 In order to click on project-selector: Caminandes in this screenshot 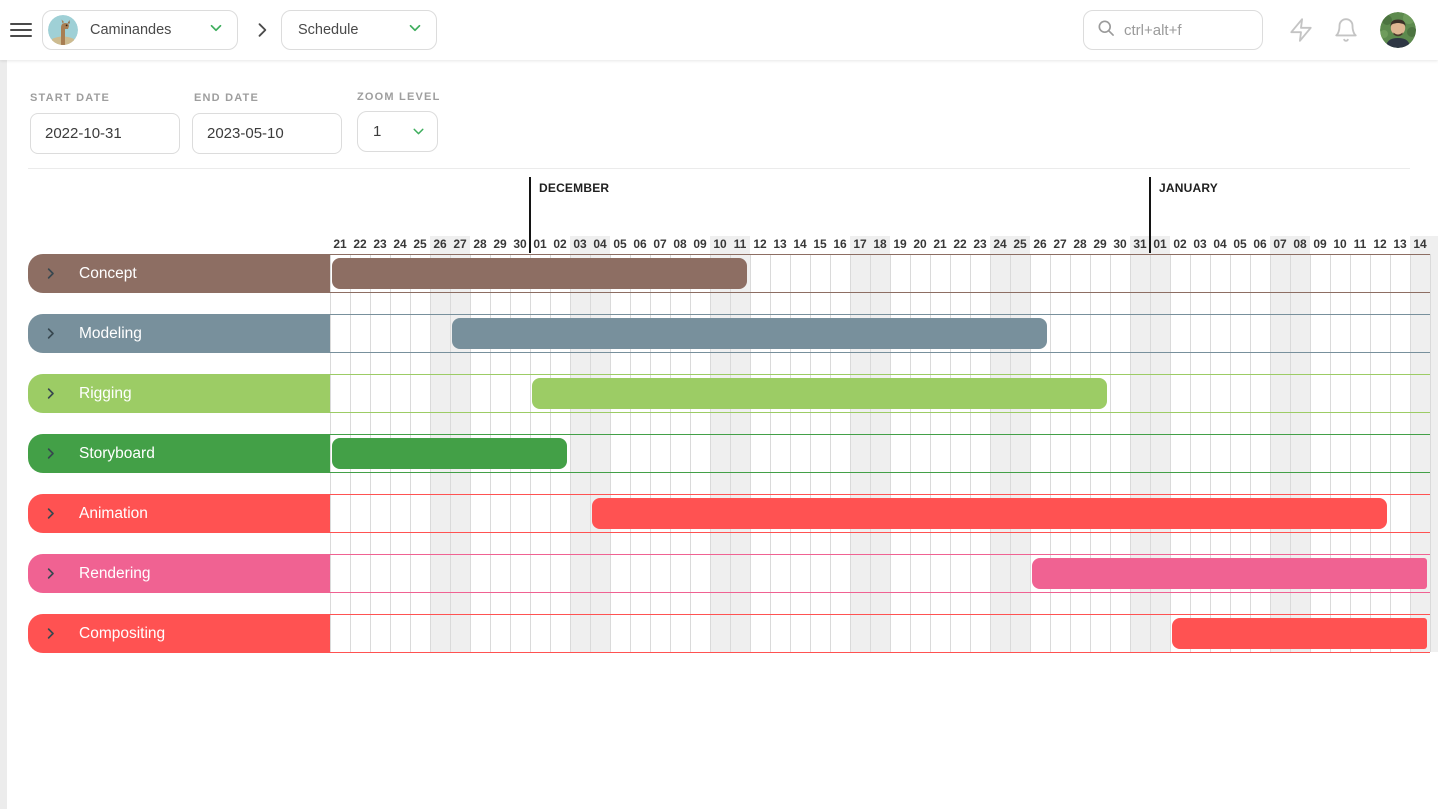, I will do `click(140, 30)`.